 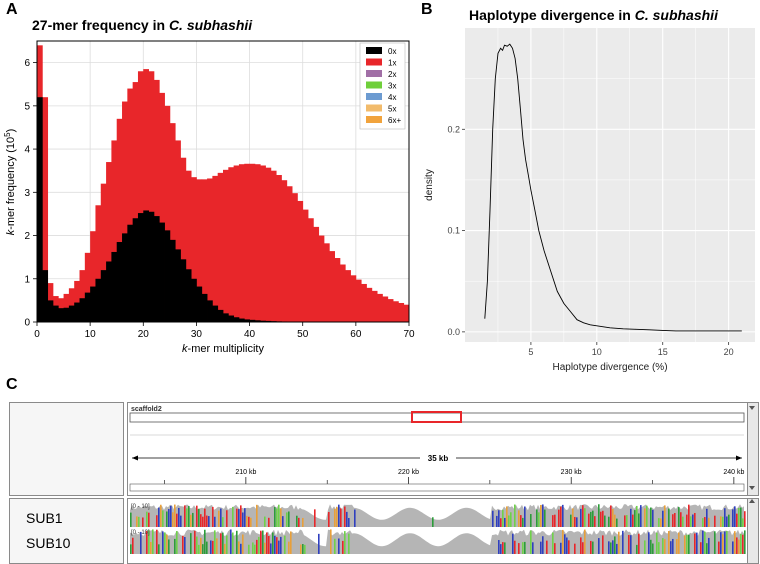 I want to click on track-scroll-up-icon, so click(x=752, y=501).